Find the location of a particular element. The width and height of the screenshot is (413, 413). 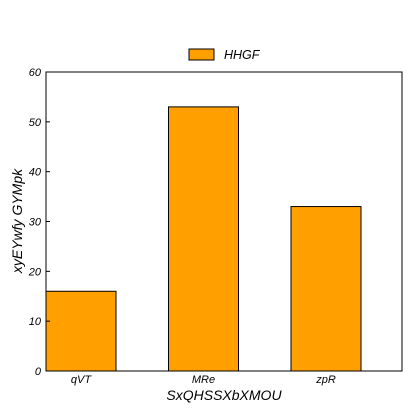

bar-zpR is located at coordinates (326, 289).